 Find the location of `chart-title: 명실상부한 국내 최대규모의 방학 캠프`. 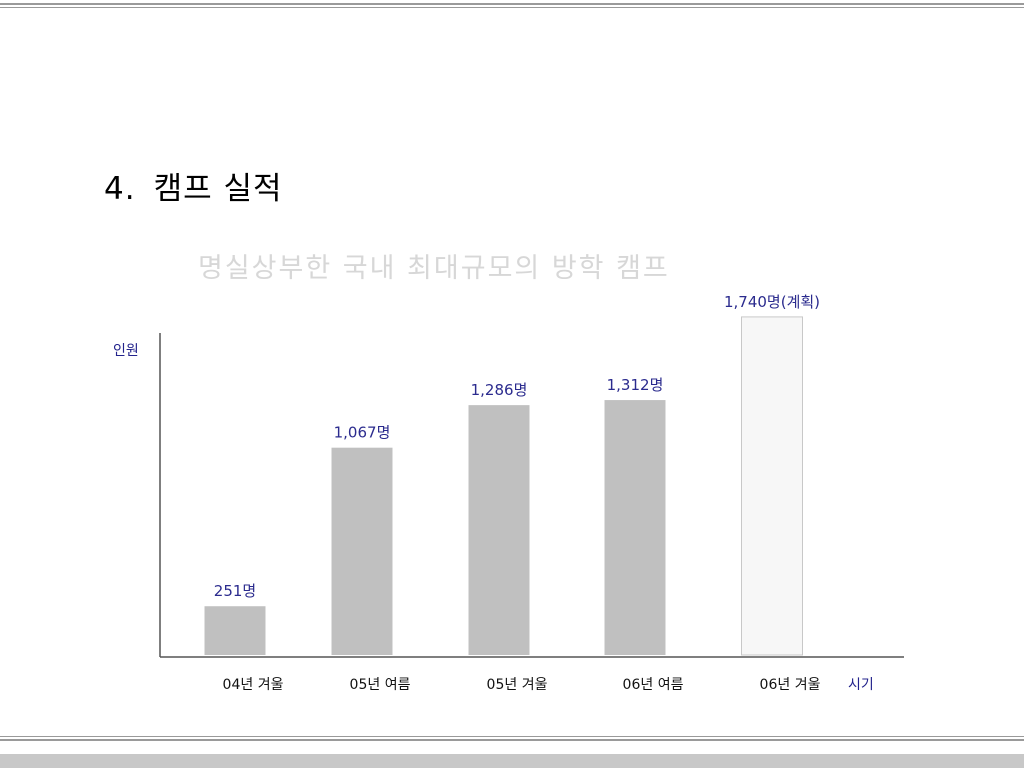

chart-title: 명실상부한 국내 최대규모의 방학 캠프 is located at coordinates (434, 268).